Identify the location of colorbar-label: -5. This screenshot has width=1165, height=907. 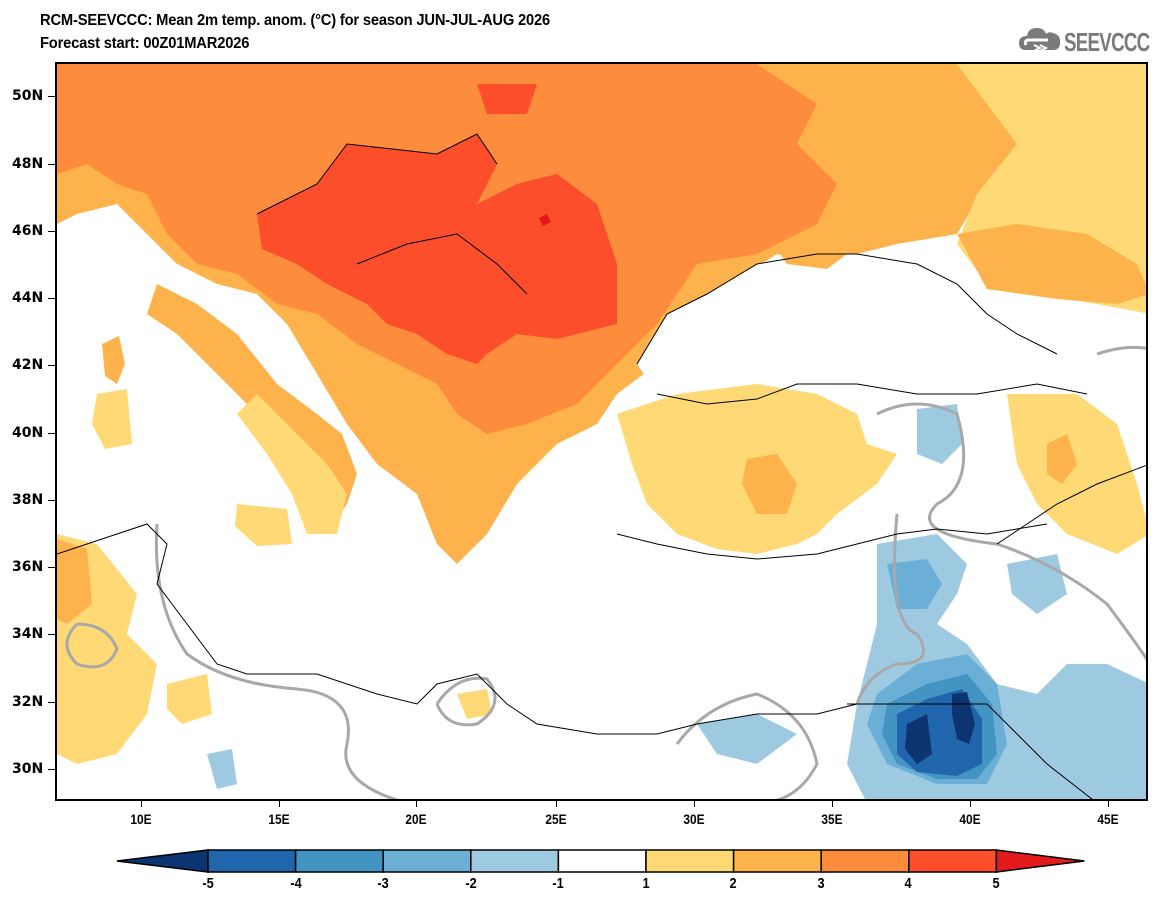
(208, 883).